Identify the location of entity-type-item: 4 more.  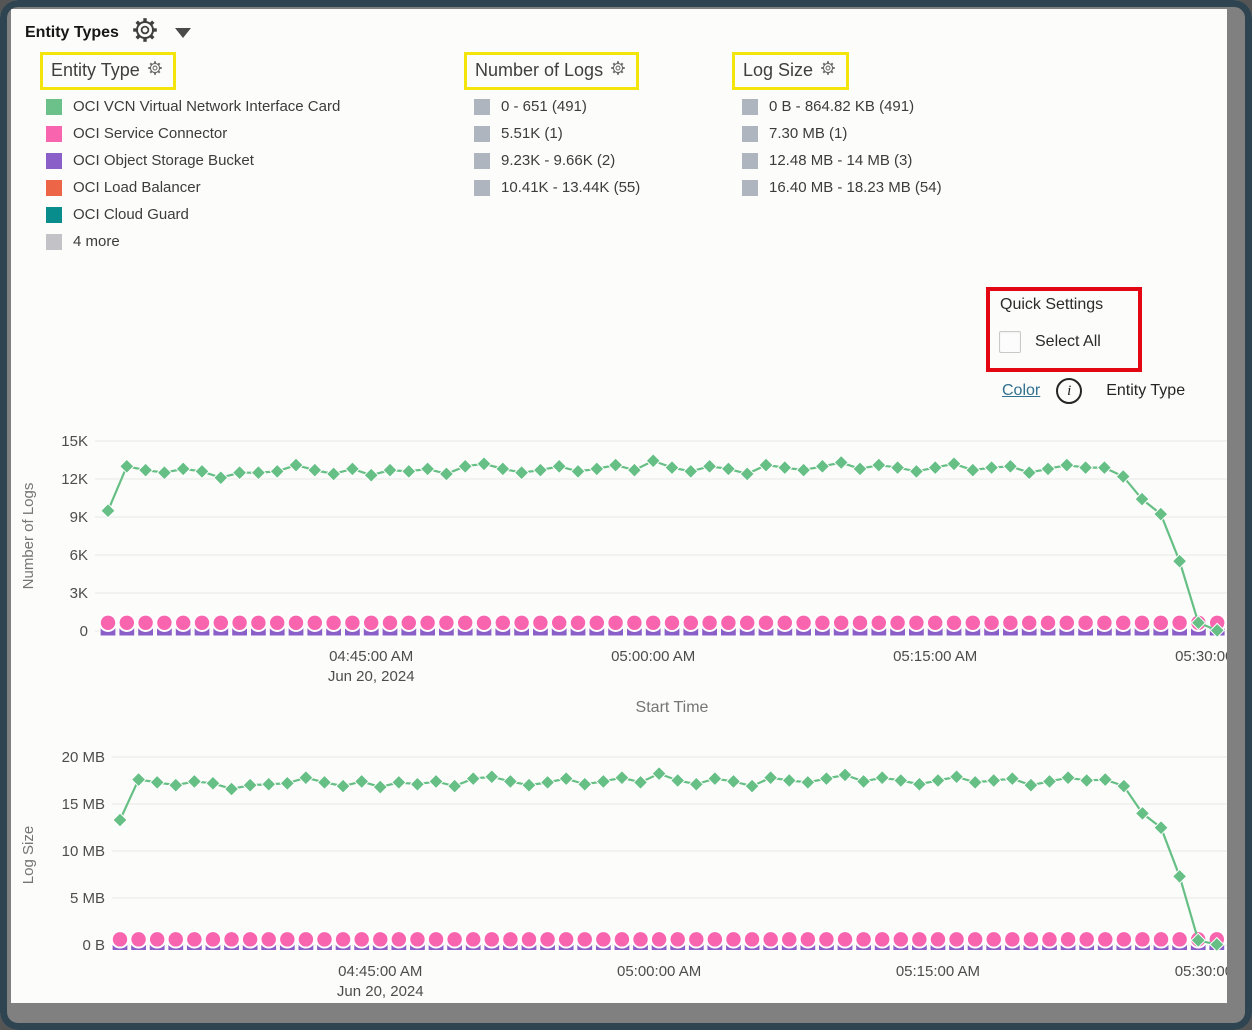
(193, 241).